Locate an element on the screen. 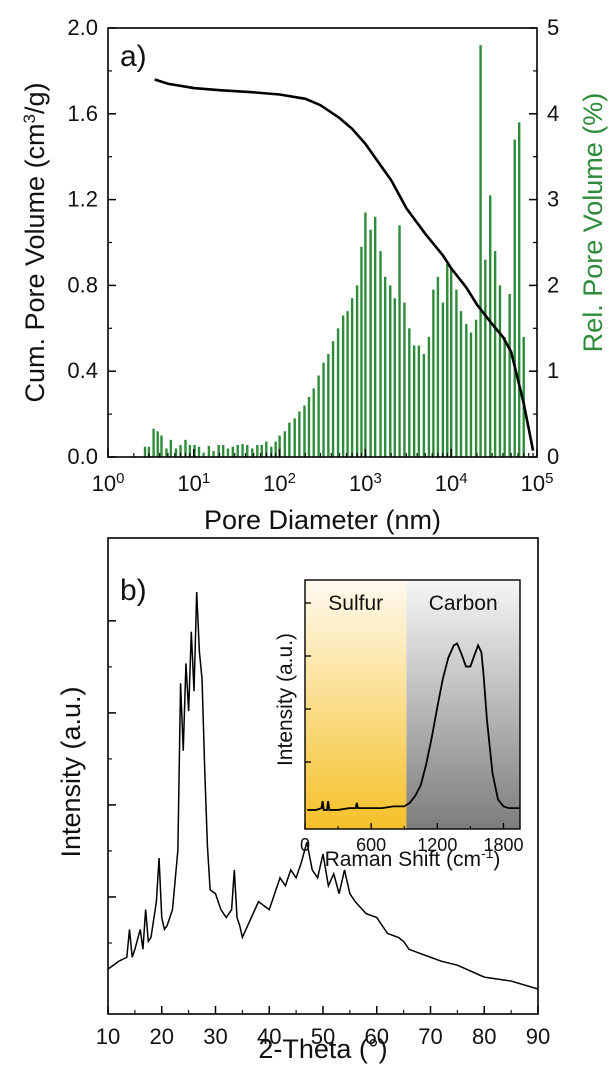  panel-b-label: b) is located at coordinates (133, 590).